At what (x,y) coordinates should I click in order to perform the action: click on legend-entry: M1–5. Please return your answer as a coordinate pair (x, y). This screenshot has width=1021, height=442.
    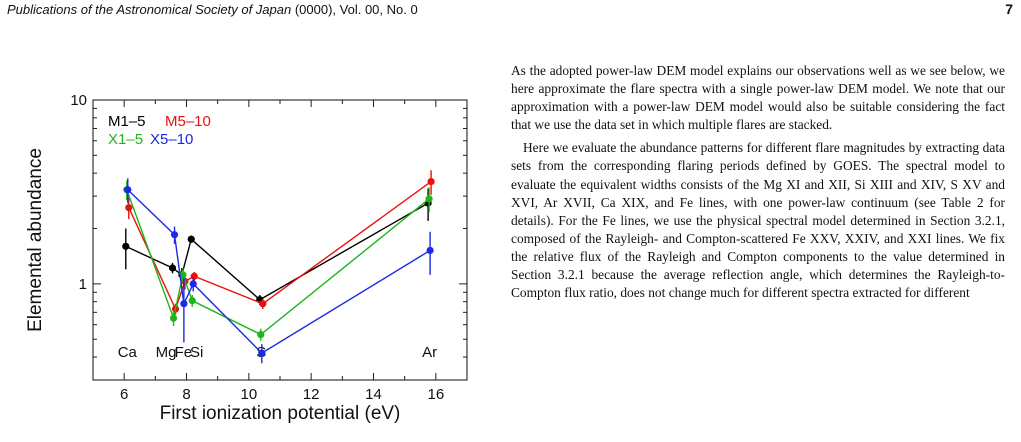
    Looking at the image, I should click on (127, 121).